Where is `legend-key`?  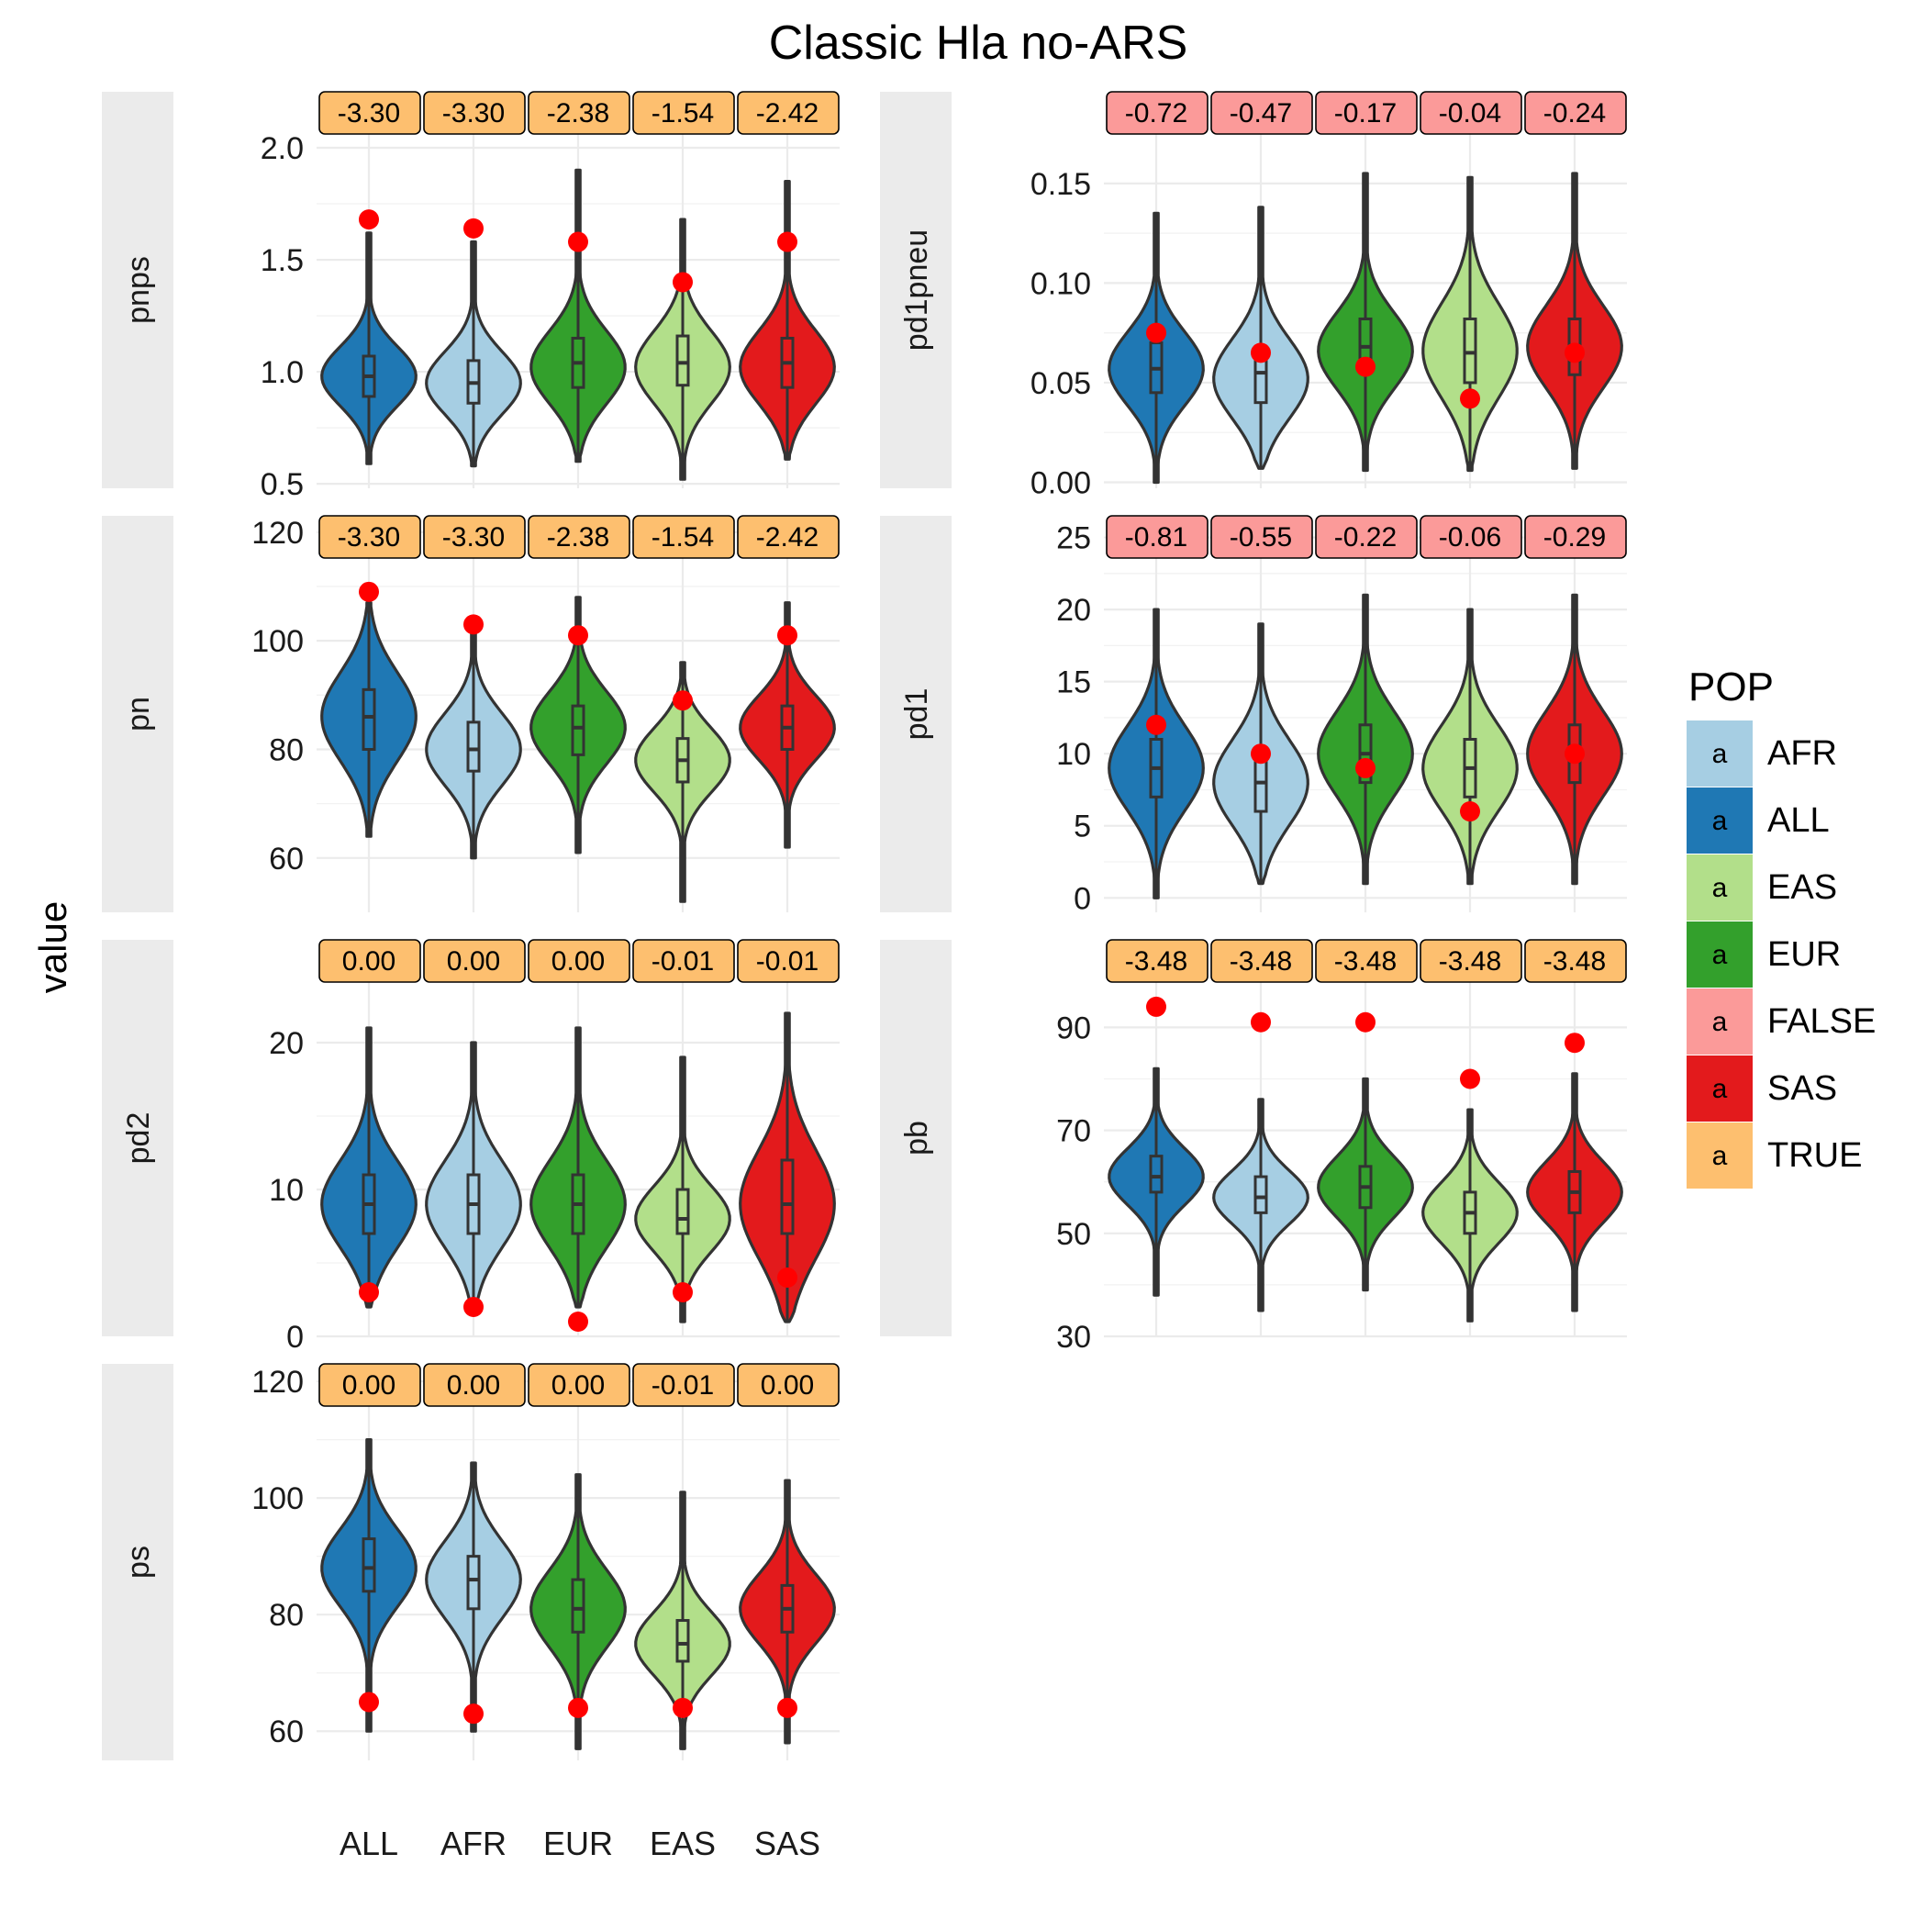
legend-key is located at coordinates (1720, 954).